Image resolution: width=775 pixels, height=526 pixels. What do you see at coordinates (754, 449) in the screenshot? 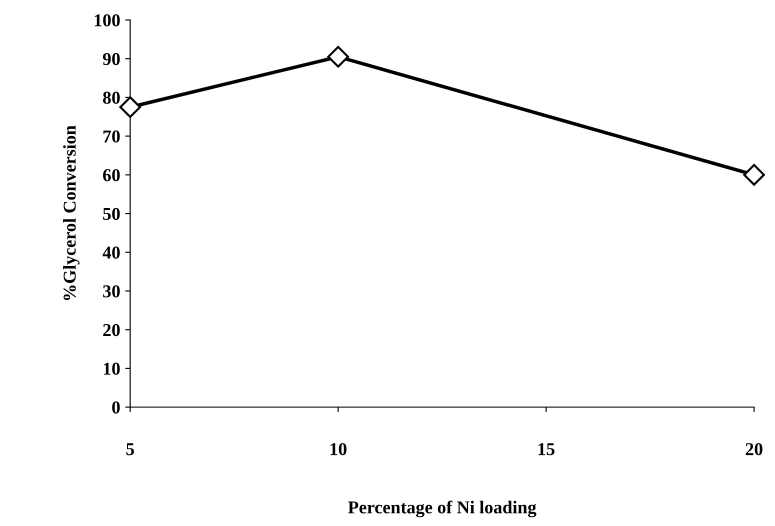
I see `x-tick-label: 20` at bounding box center [754, 449].